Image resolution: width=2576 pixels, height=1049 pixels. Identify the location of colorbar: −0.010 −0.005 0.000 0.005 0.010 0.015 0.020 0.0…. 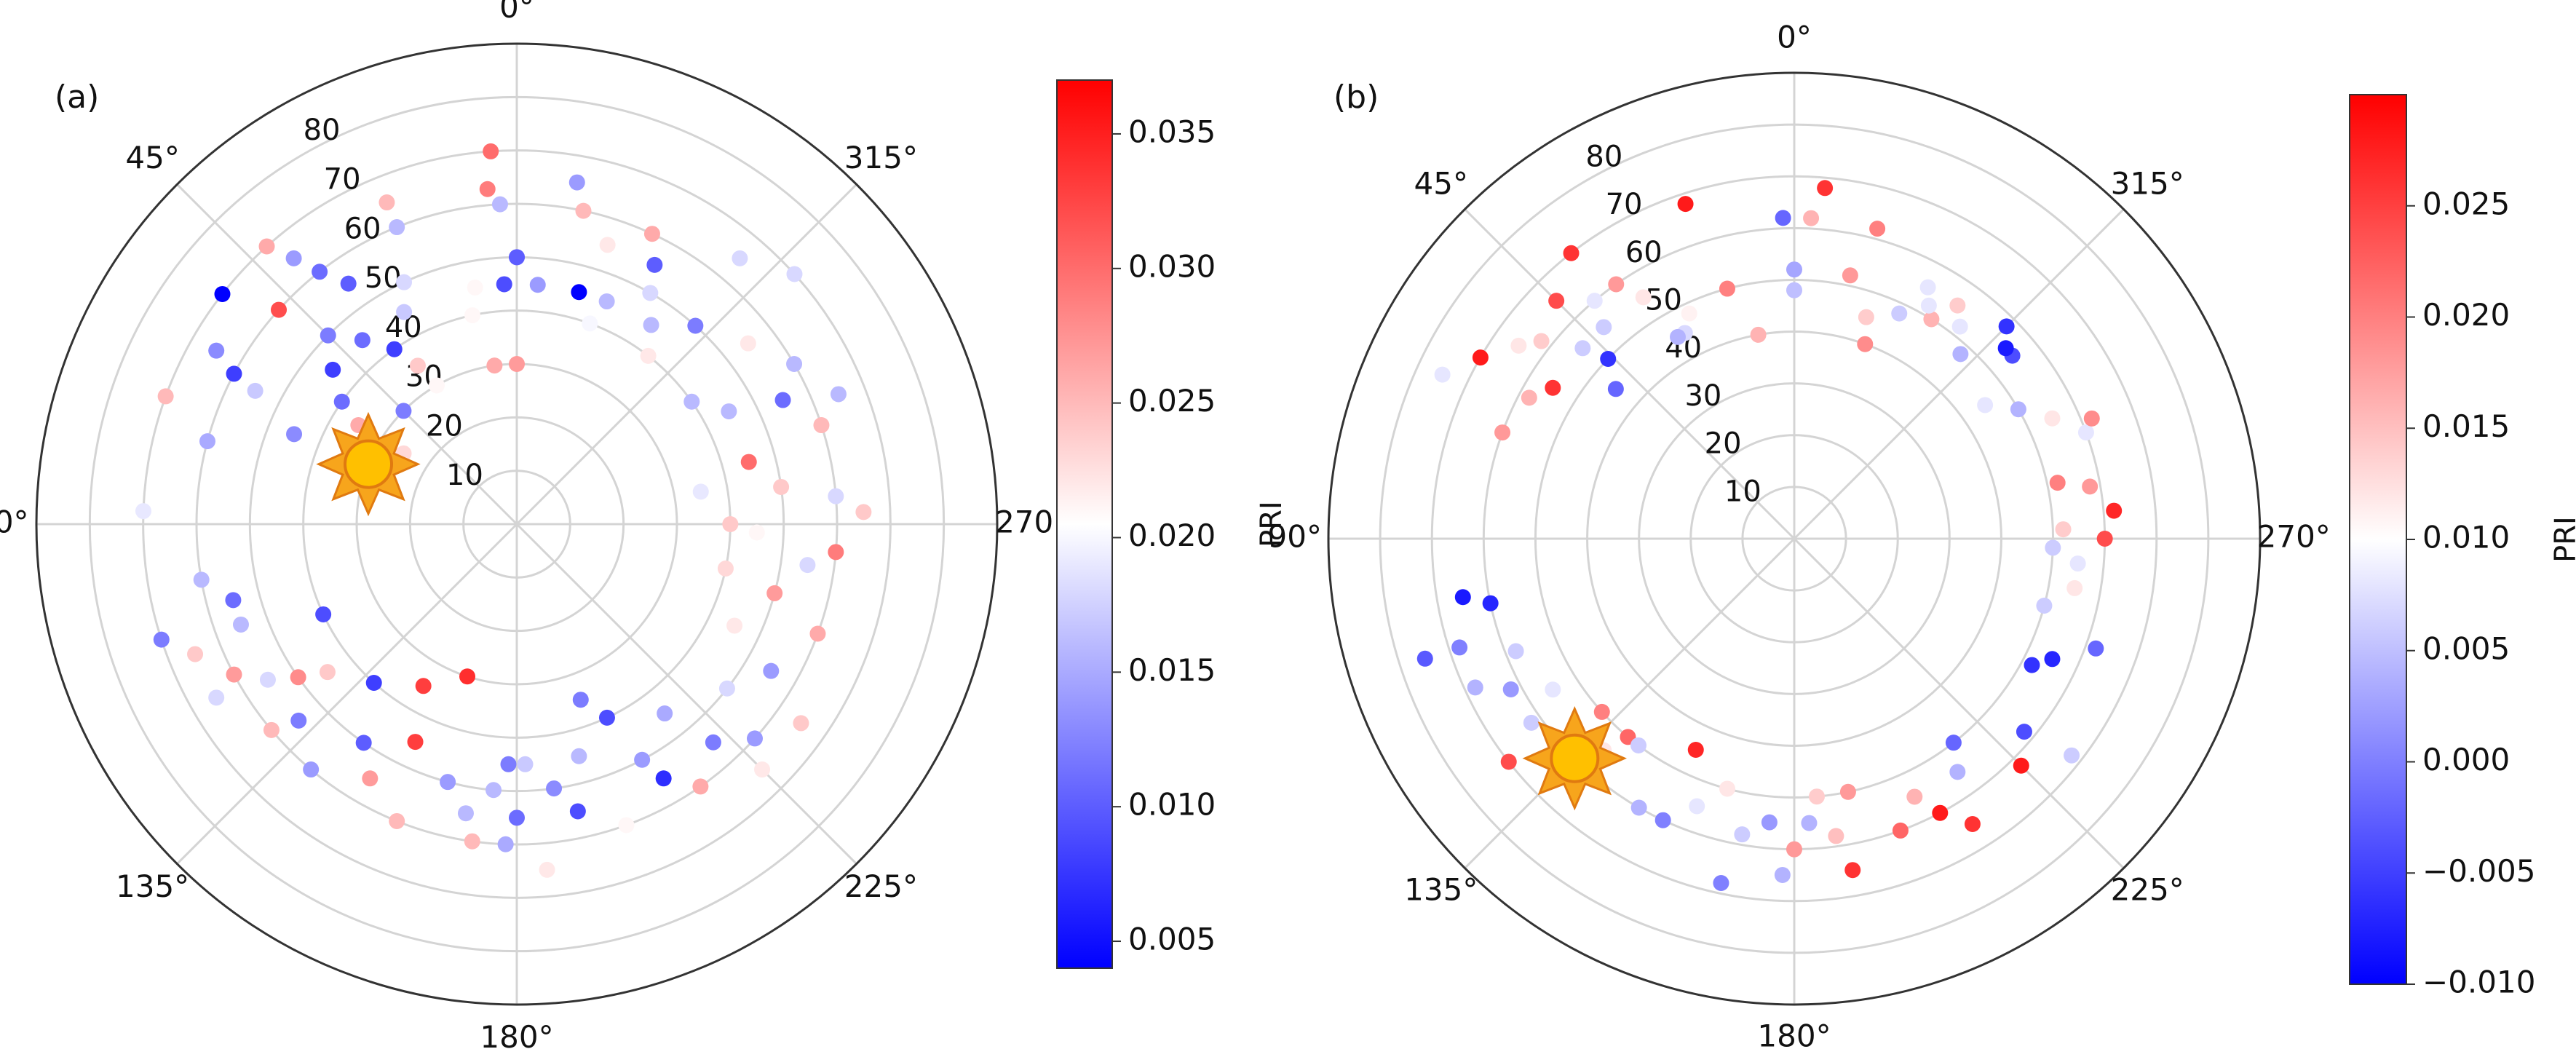
(2462, 547).